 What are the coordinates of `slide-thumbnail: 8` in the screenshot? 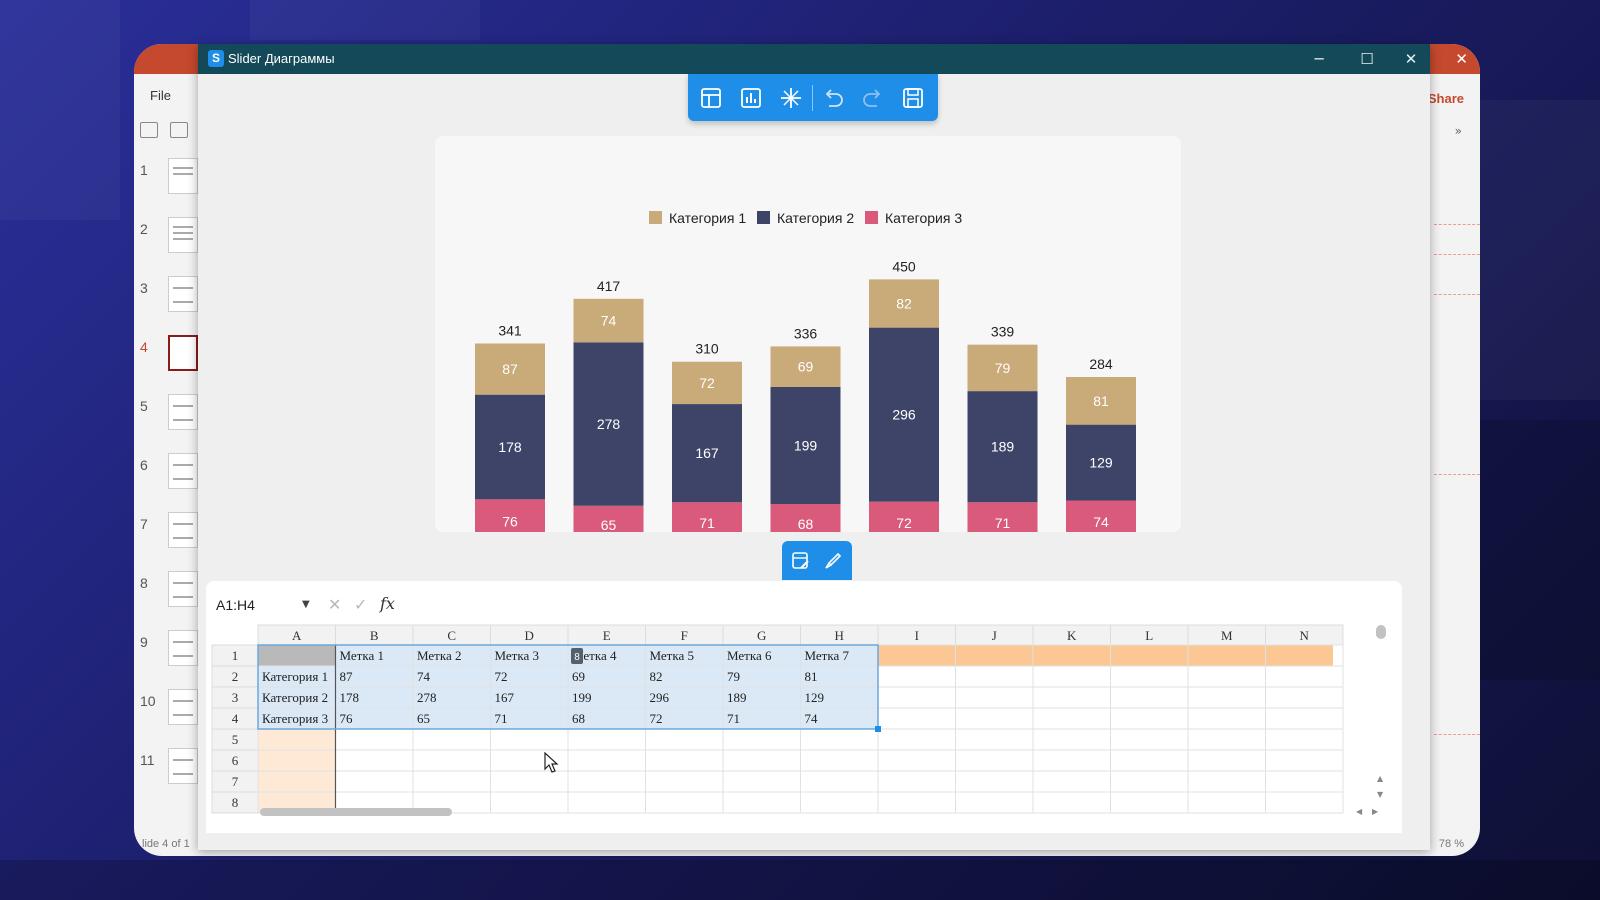 It's located at (166, 592).